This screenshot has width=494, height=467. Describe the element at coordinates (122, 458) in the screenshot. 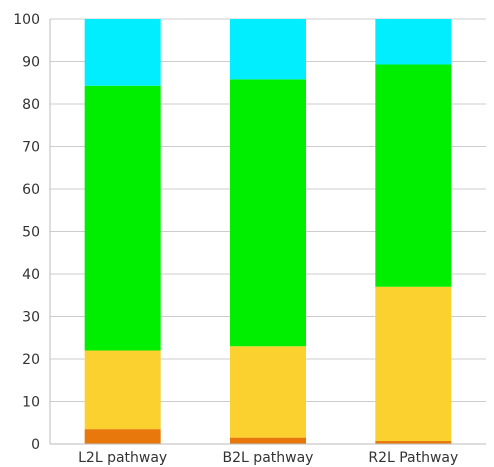

I see `x-tick-label: L2L pathway` at that location.